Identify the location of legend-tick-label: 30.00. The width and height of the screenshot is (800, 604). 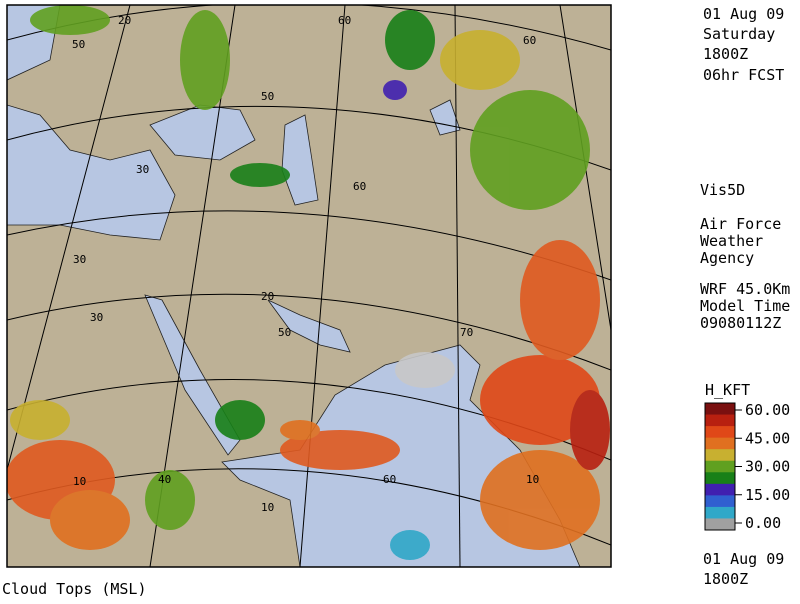
(767, 467).